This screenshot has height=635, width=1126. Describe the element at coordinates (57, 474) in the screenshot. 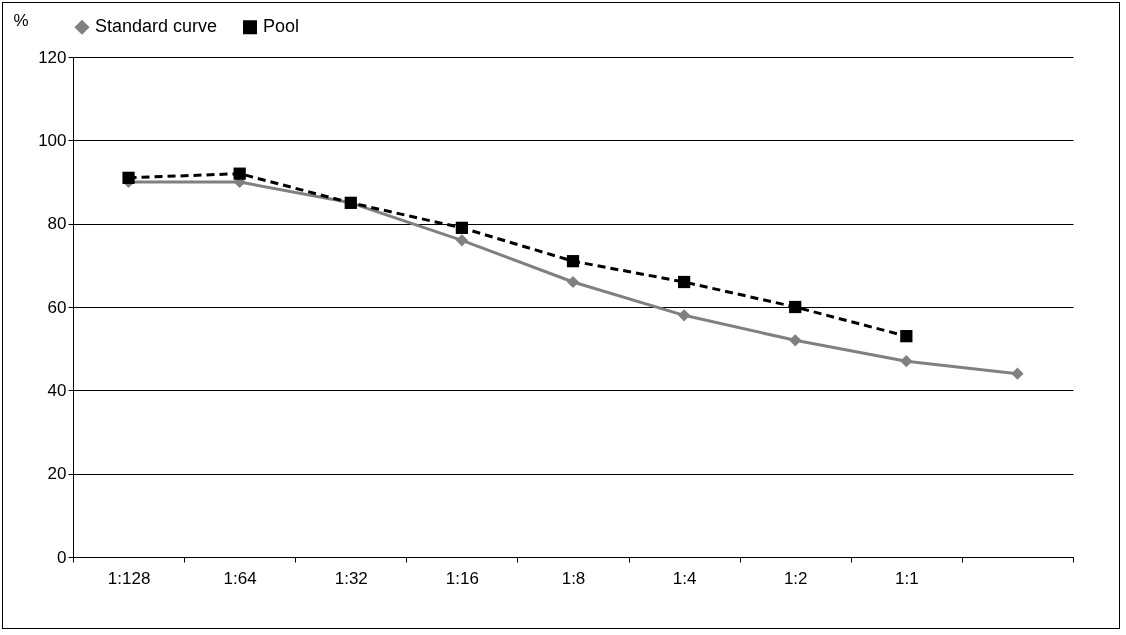

I see `y-tick-label: 20` at that location.